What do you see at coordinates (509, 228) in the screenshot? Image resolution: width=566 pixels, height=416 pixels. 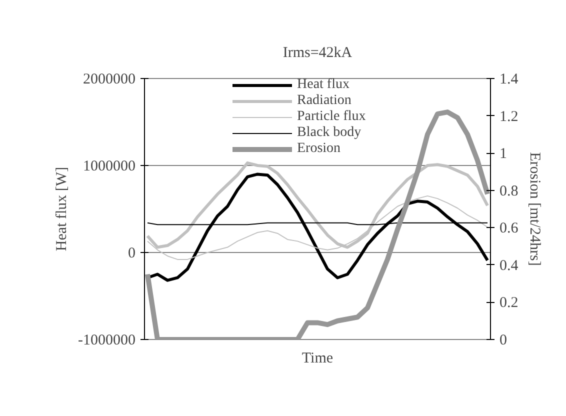 I see `y2-tick-label: 0.6` at bounding box center [509, 228].